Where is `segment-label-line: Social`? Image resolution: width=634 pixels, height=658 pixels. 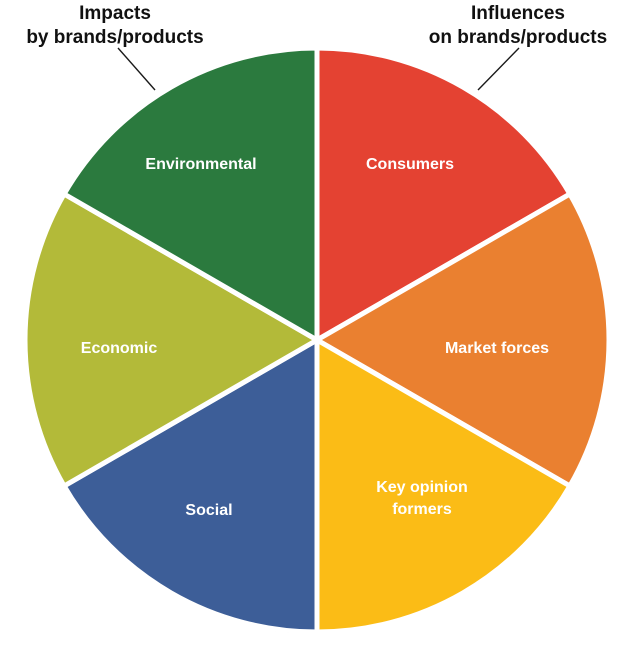
segment-label-line: Social is located at coordinates (208, 510).